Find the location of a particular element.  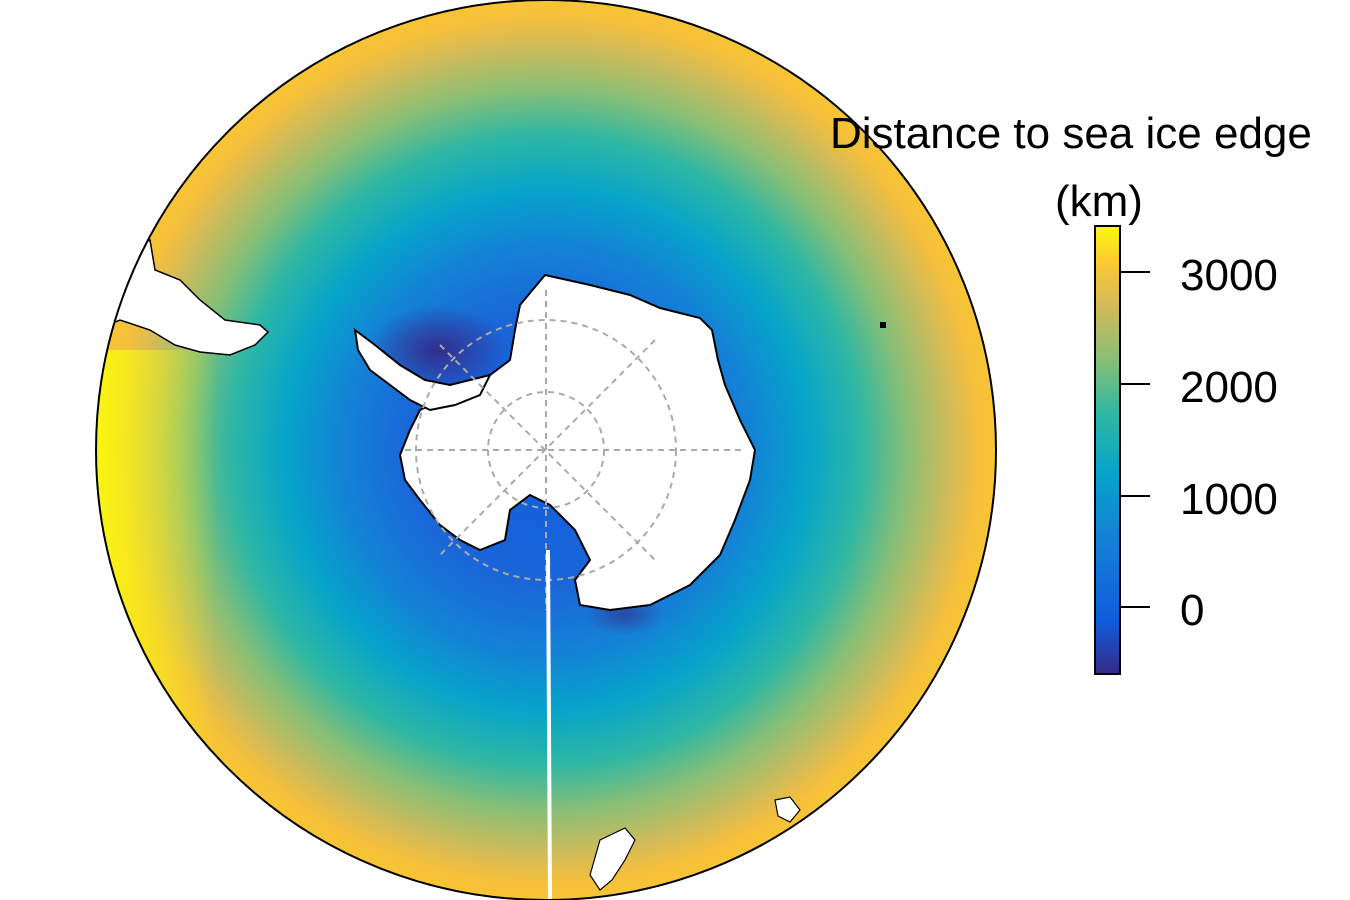

legend-title: Distance to sea ice edge is located at coordinates (1071, 133).